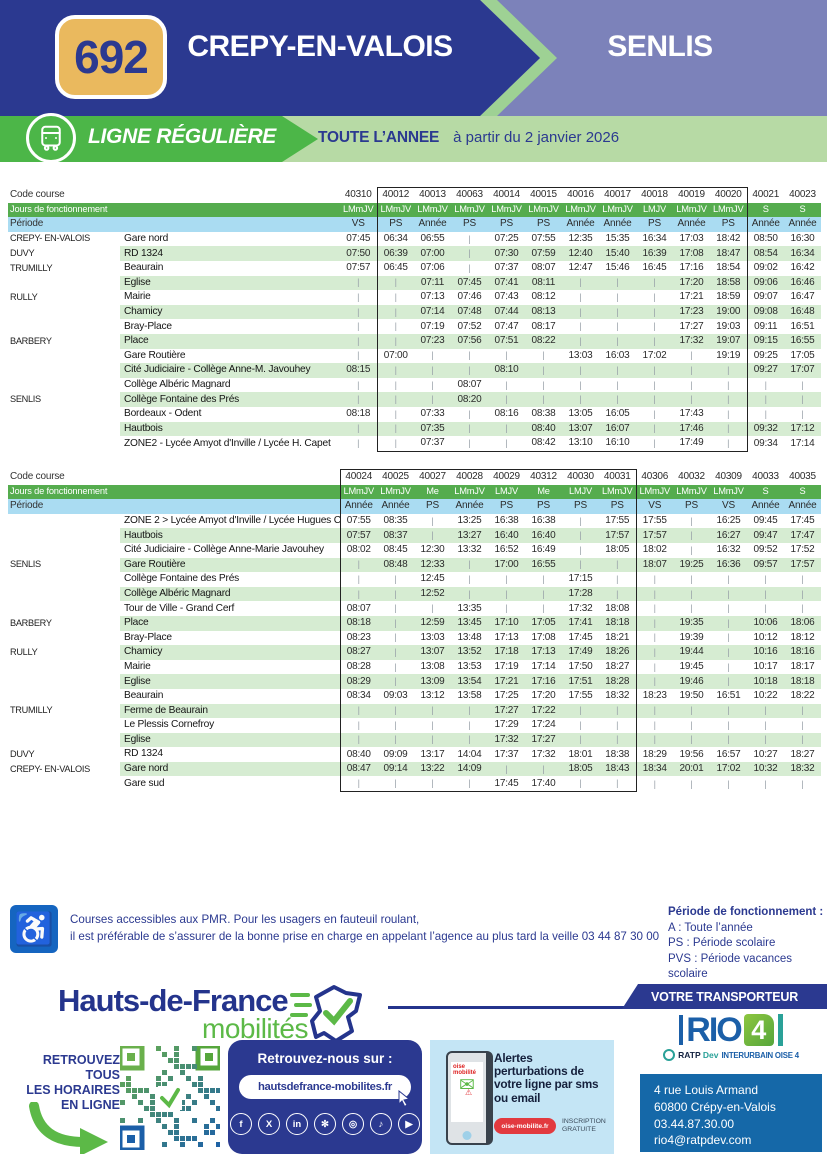 This screenshot has width=827, height=1169. Describe the element at coordinates (617, 253) in the screenshot. I see `time-cell: 15:40` at that location.